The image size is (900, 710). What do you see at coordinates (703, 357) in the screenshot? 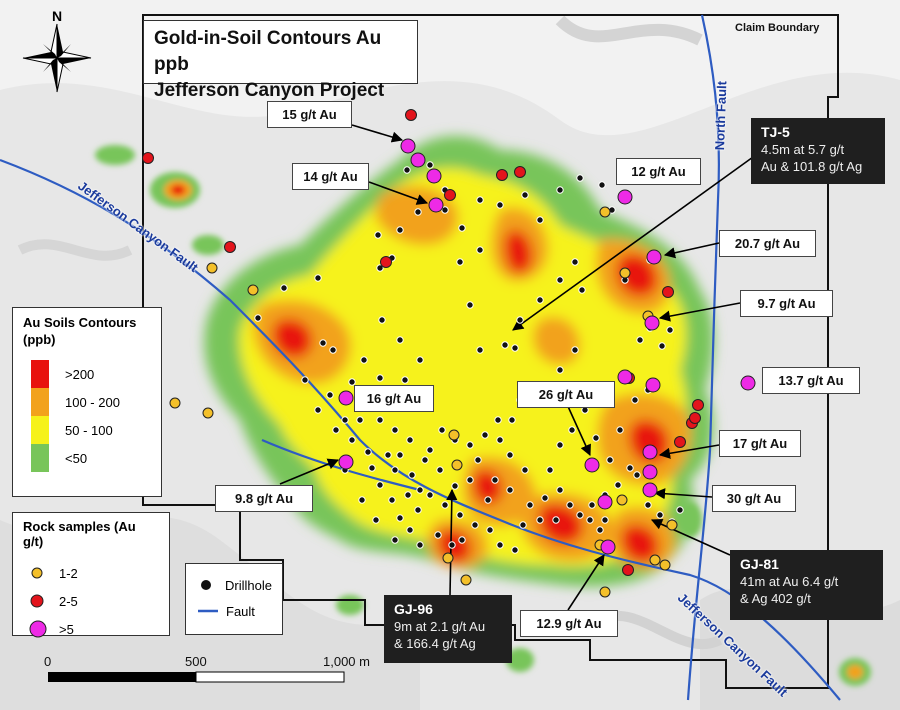
I see `north-fault-line` at bounding box center [703, 357].